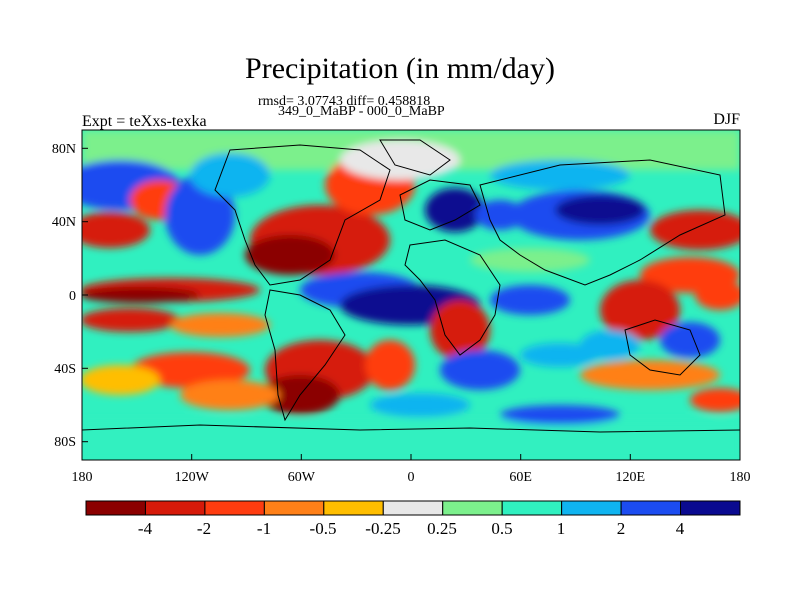 Image resolution: width=800 pixels, height=600 pixels. What do you see at coordinates (561, 528) in the screenshot?
I see `colorbar-label: 1` at bounding box center [561, 528].